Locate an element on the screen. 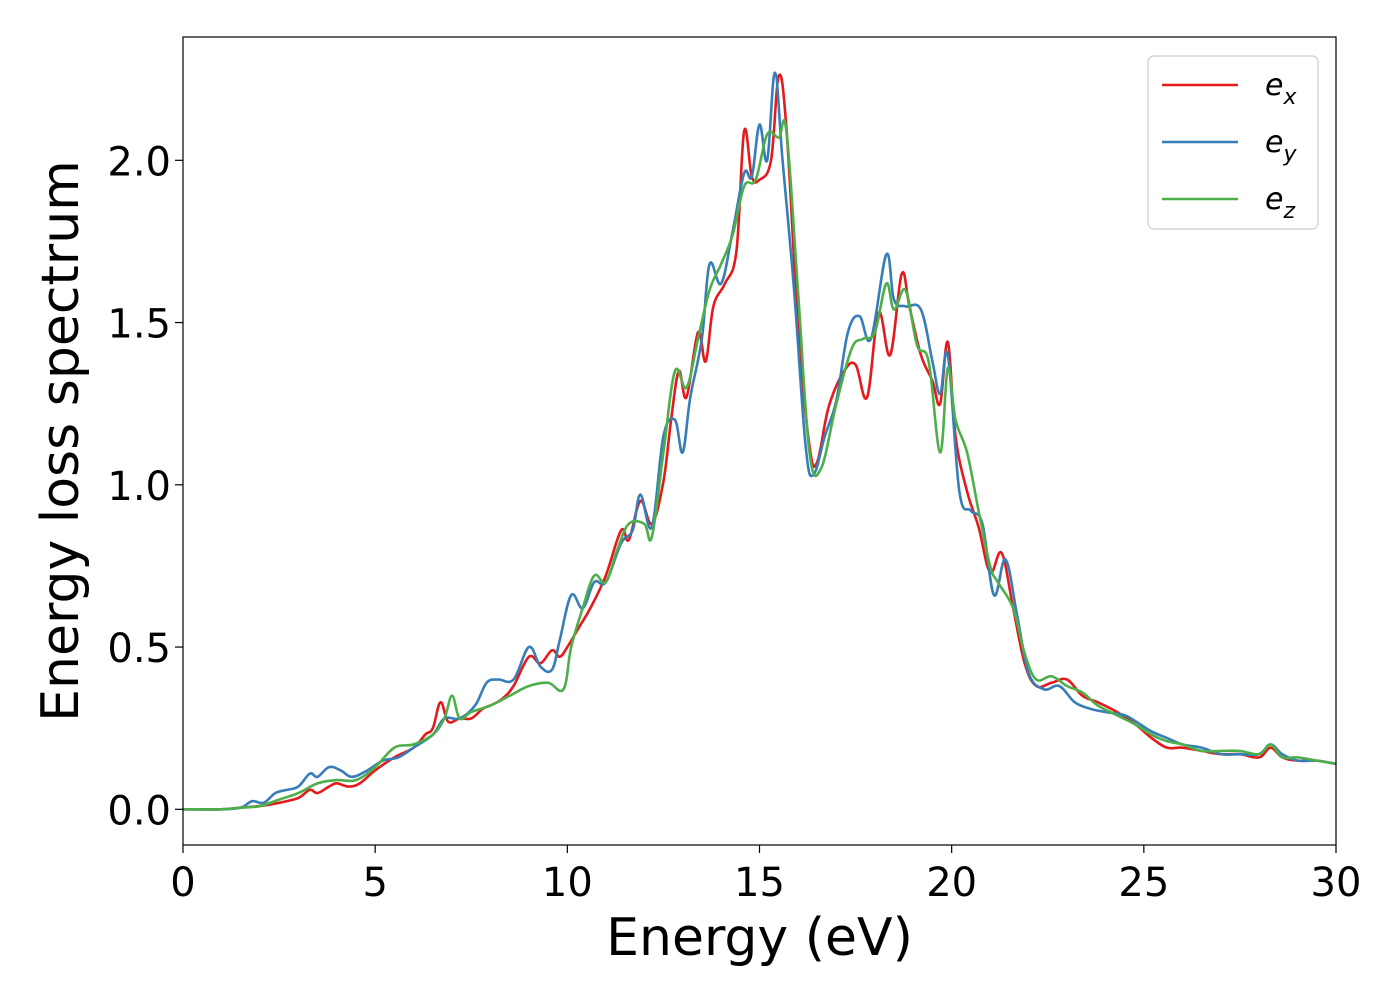 The width and height of the screenshot is (1400, 1004). x-tick-label: 0 is located at coordinates (182, 883).